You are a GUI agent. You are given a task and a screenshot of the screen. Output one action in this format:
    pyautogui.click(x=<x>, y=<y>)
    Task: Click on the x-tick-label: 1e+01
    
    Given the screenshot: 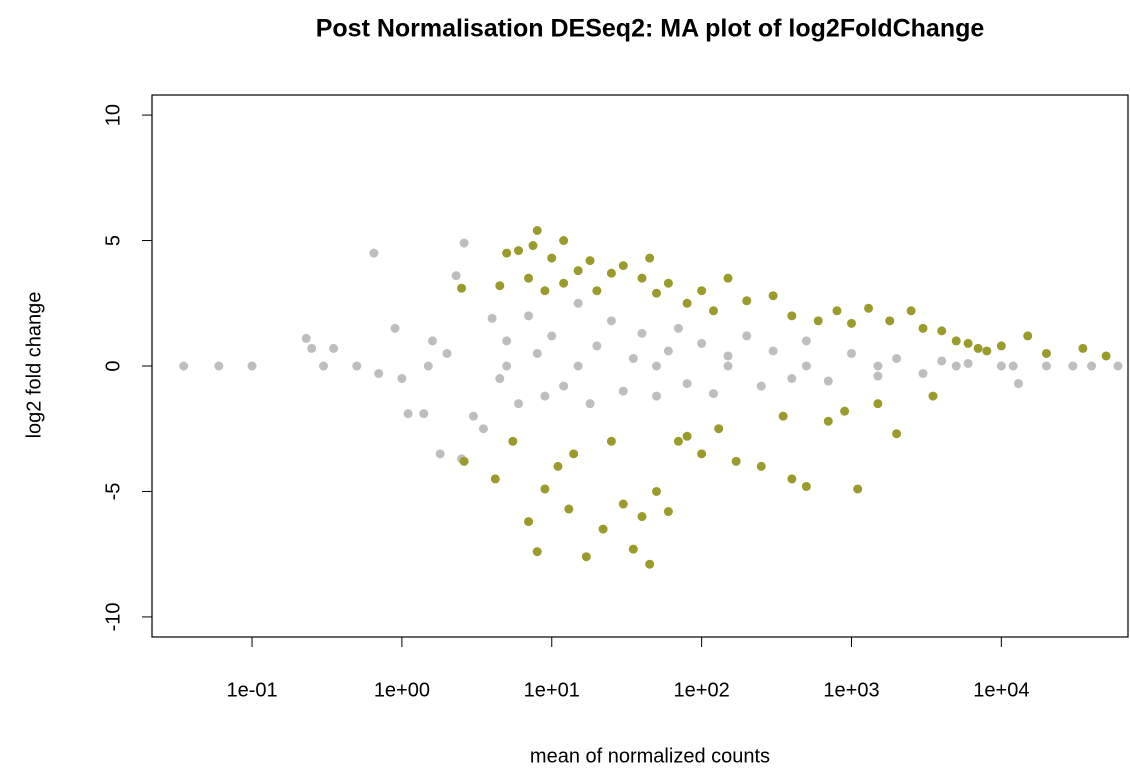 What is the action you would take?
    pyautogui.click(x=552, y=690)
    